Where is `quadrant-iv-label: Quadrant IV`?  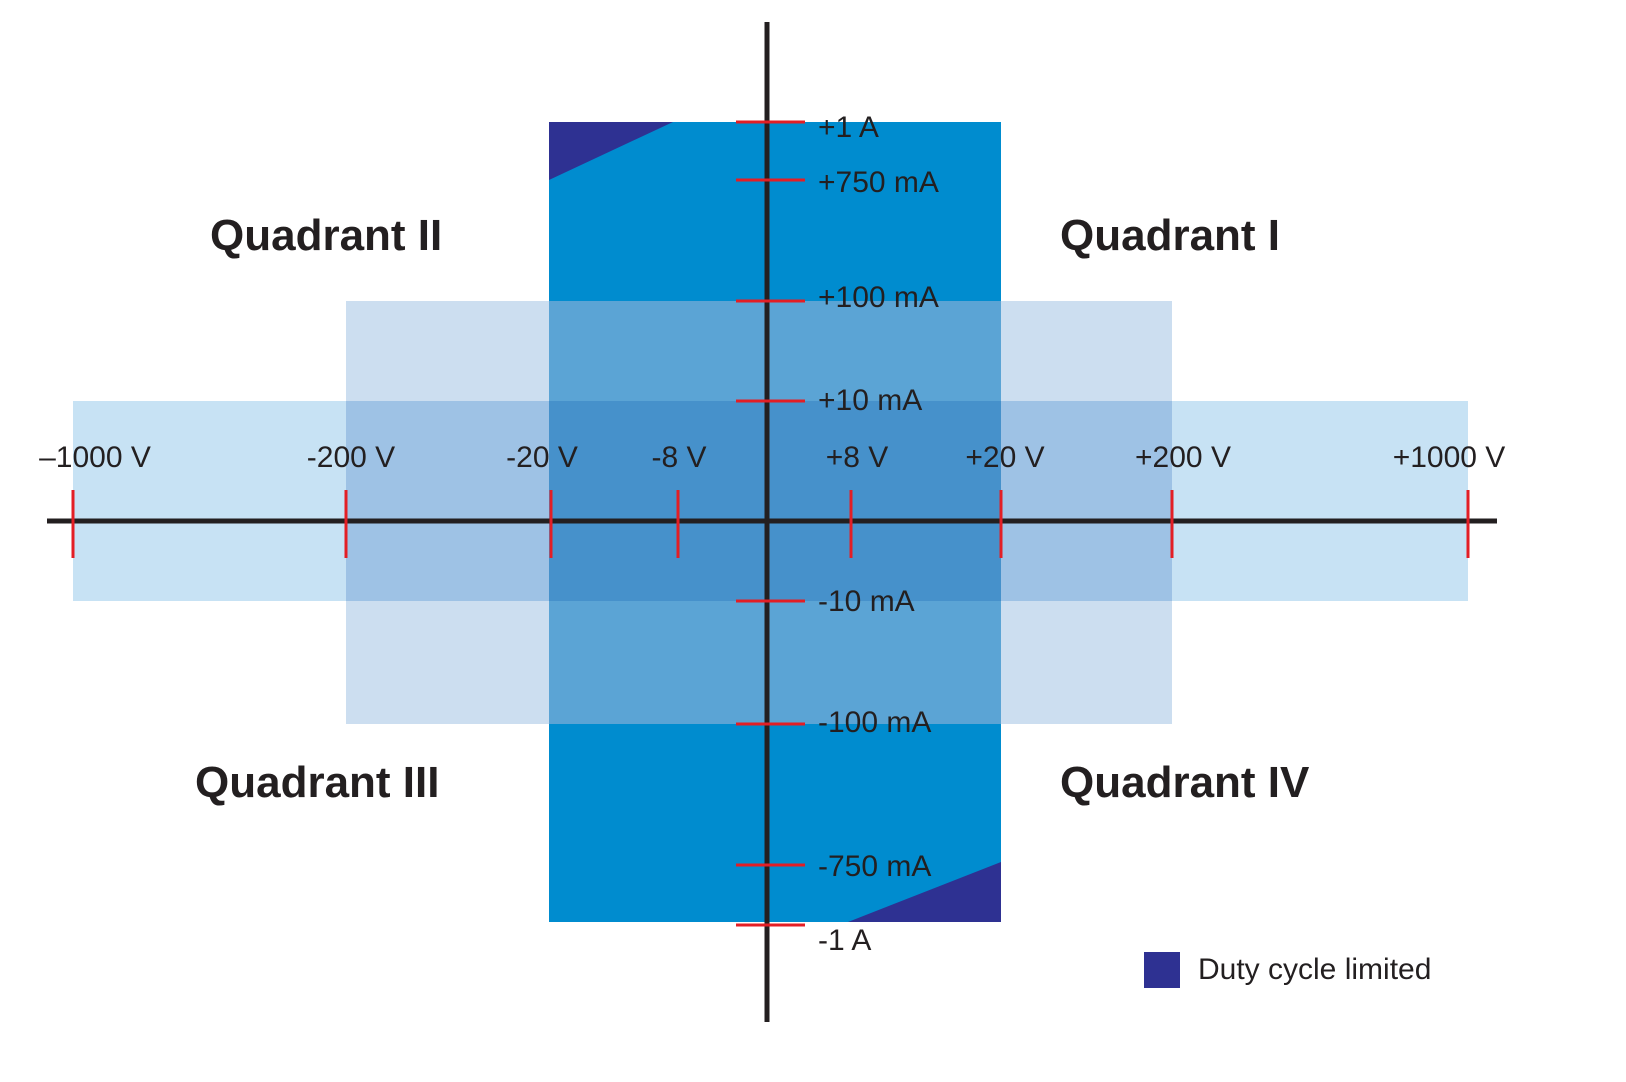 quadrant-iv-label: Quadrant IV is located at coordinates (1185, 782).